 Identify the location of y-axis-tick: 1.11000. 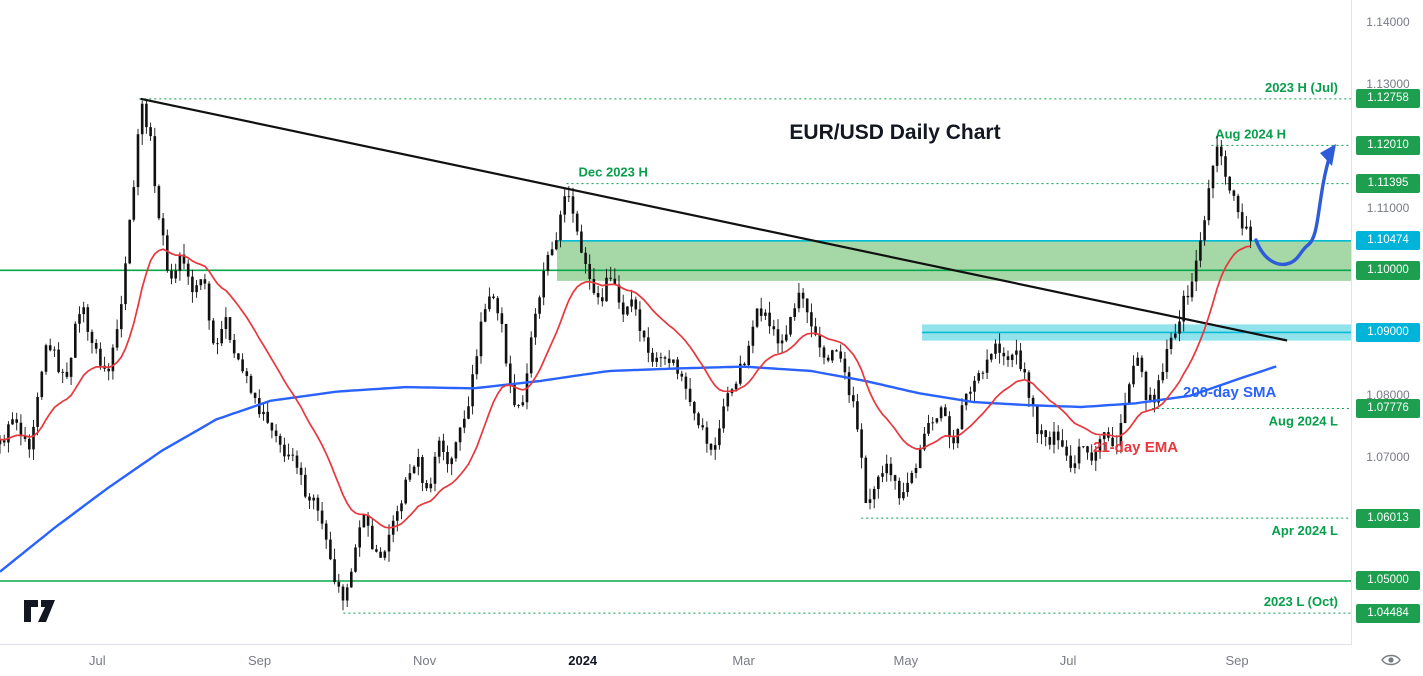
(1388, 208).